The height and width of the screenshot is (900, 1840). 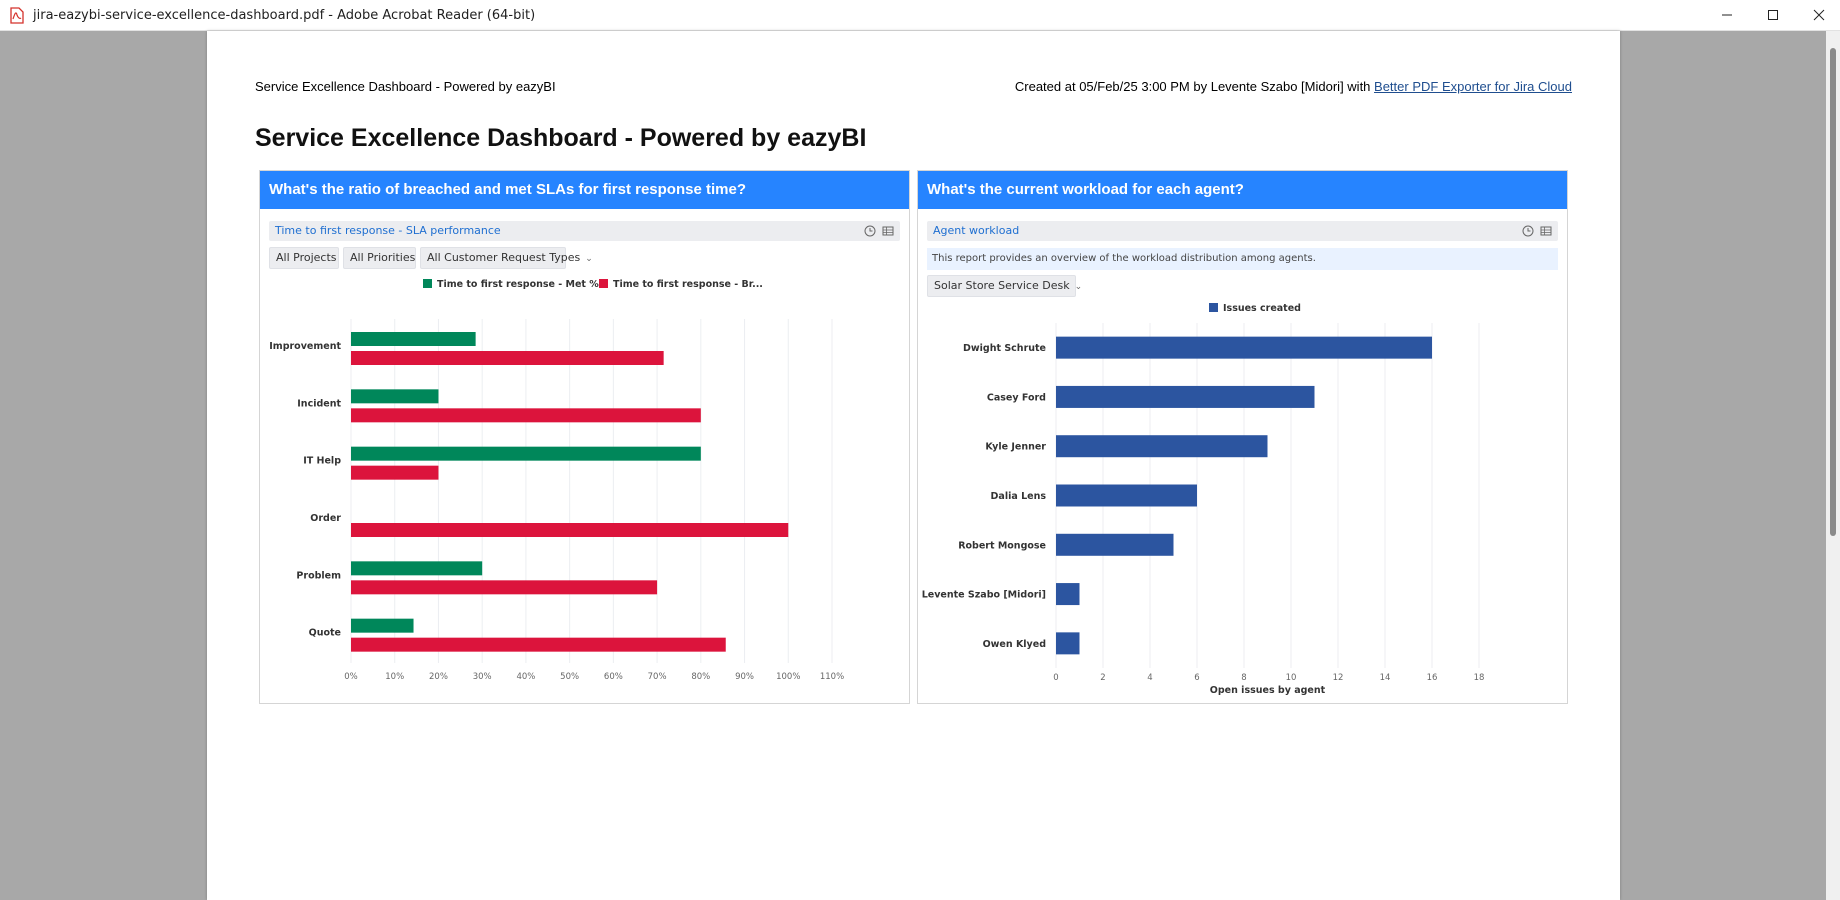 What do you see at coordinates (1385, 678) in the screenshot?
I see `x-tick-label: 14` at bounding box center [1385, 678].